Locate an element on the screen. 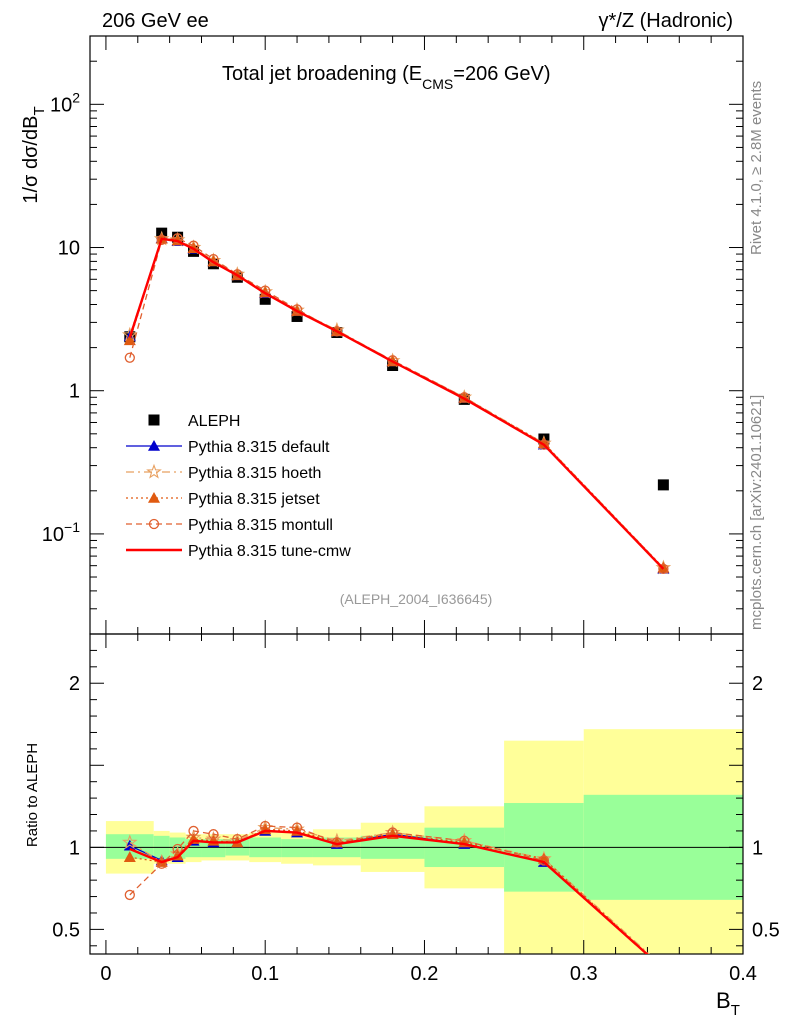 The image size is (786, 1024). plot-title: Total jet broadening (ECMS=206 GeV) is located at coordinates (386, 77).